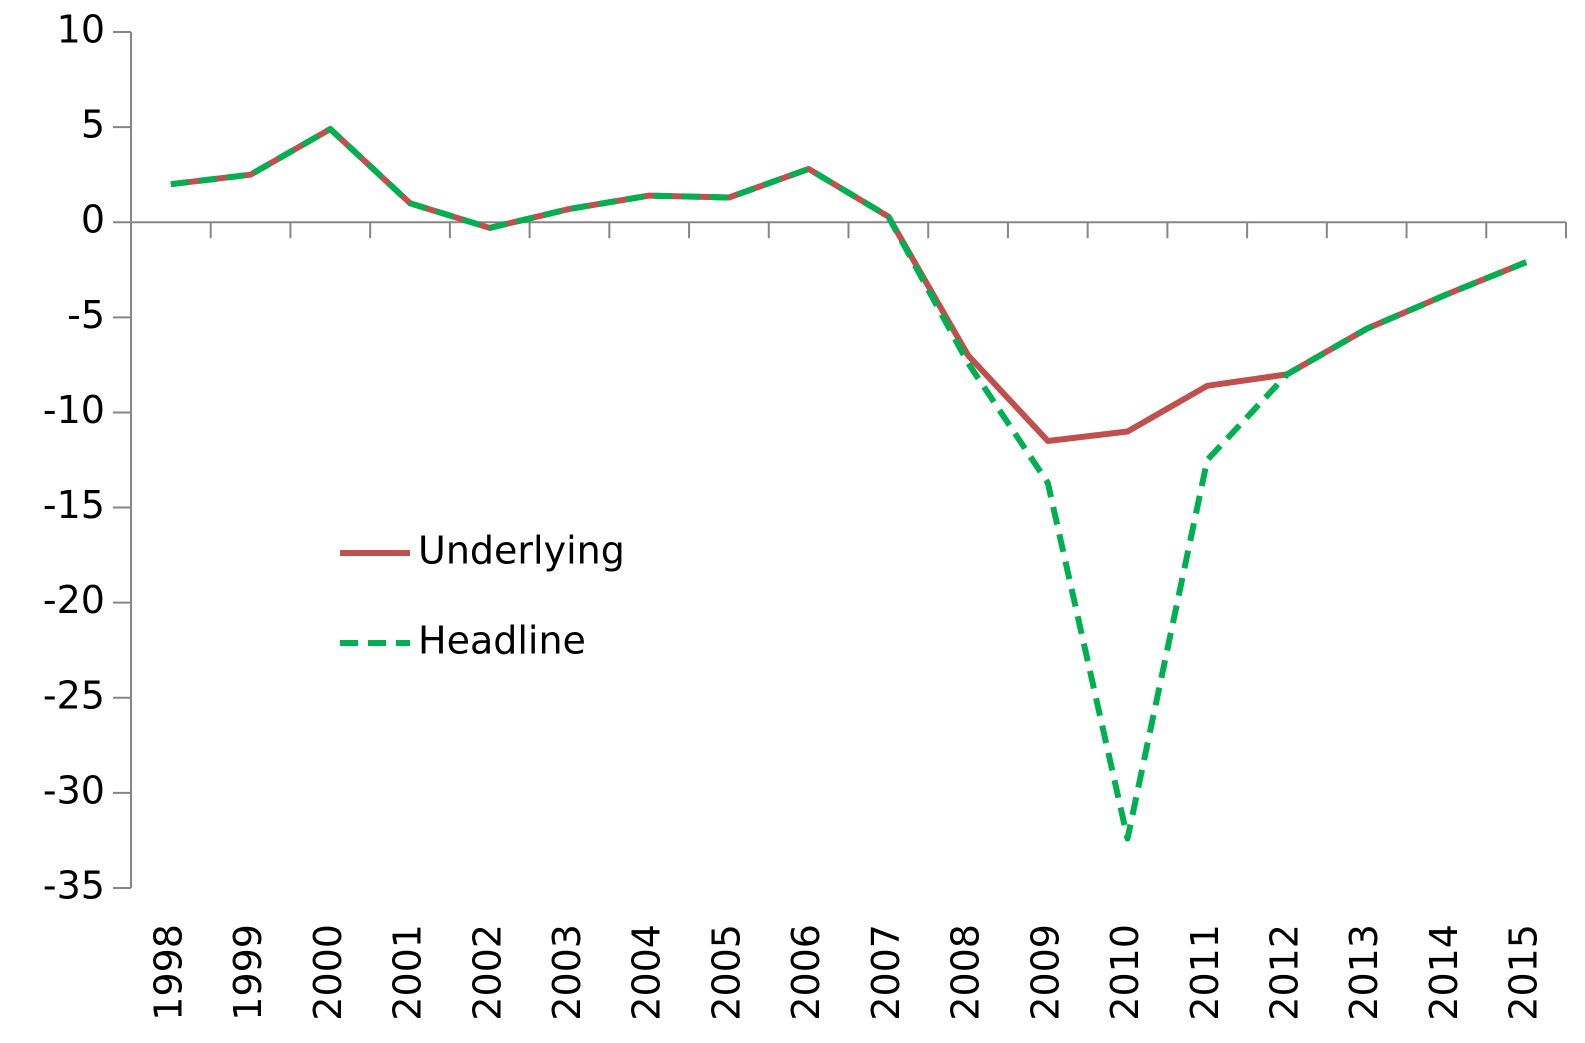 The height and width of the screenshot is (1043, 1585). I want to click on legend-label: Headline, so click(502, 641).